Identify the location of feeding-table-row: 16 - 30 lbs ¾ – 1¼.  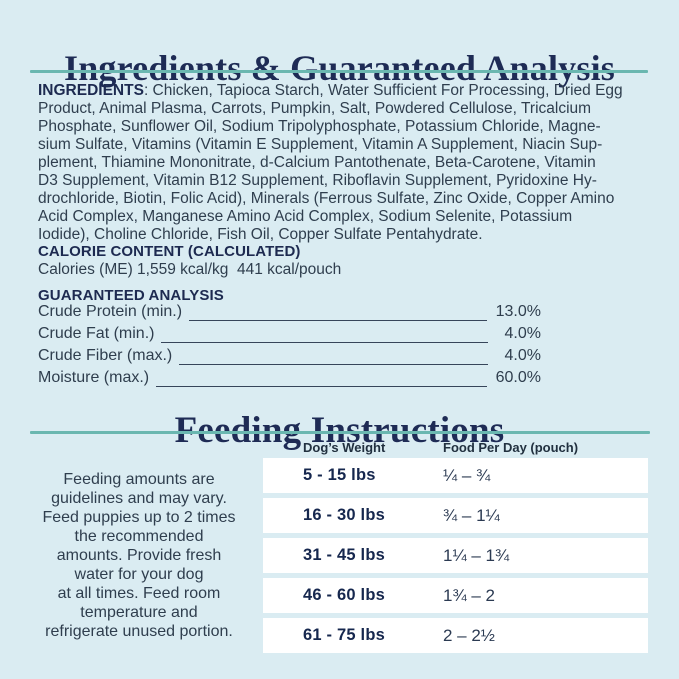
(455, 515).